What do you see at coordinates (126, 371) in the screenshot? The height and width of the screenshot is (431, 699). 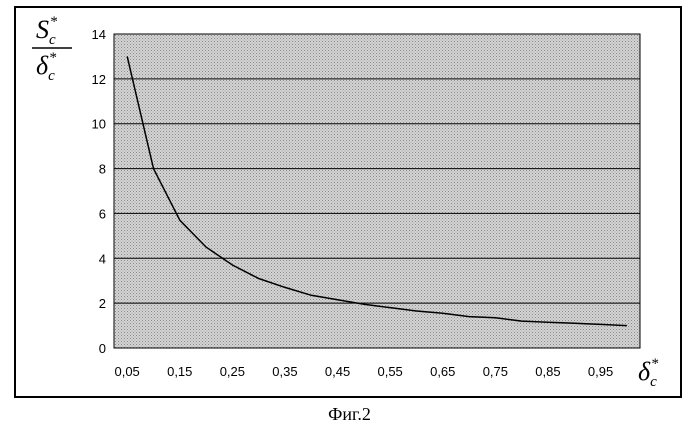 I see `x-tick-label: 0,05` at bounding box center [126, 371].